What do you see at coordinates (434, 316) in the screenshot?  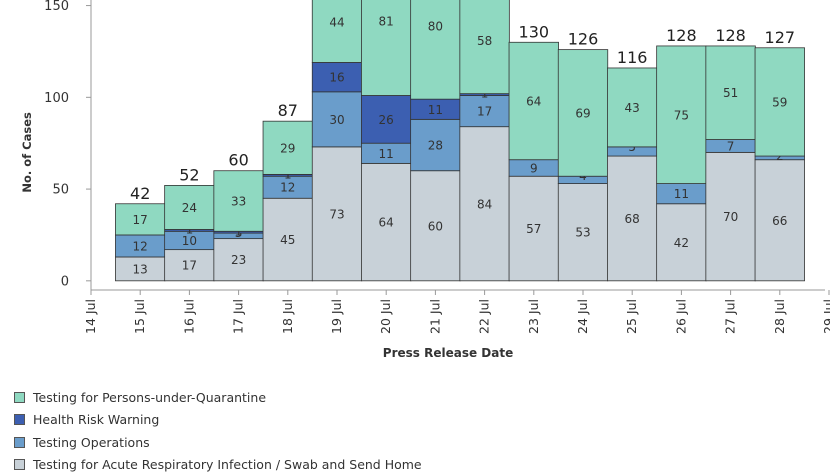 I see `x-tick-label: 21 Jul` at bounding box center [434, 316].